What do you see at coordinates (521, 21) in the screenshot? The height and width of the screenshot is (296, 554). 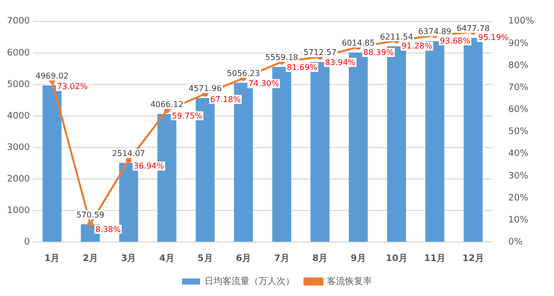 I see `y2-tick-label: 100%` at bounding box center [521, 21].